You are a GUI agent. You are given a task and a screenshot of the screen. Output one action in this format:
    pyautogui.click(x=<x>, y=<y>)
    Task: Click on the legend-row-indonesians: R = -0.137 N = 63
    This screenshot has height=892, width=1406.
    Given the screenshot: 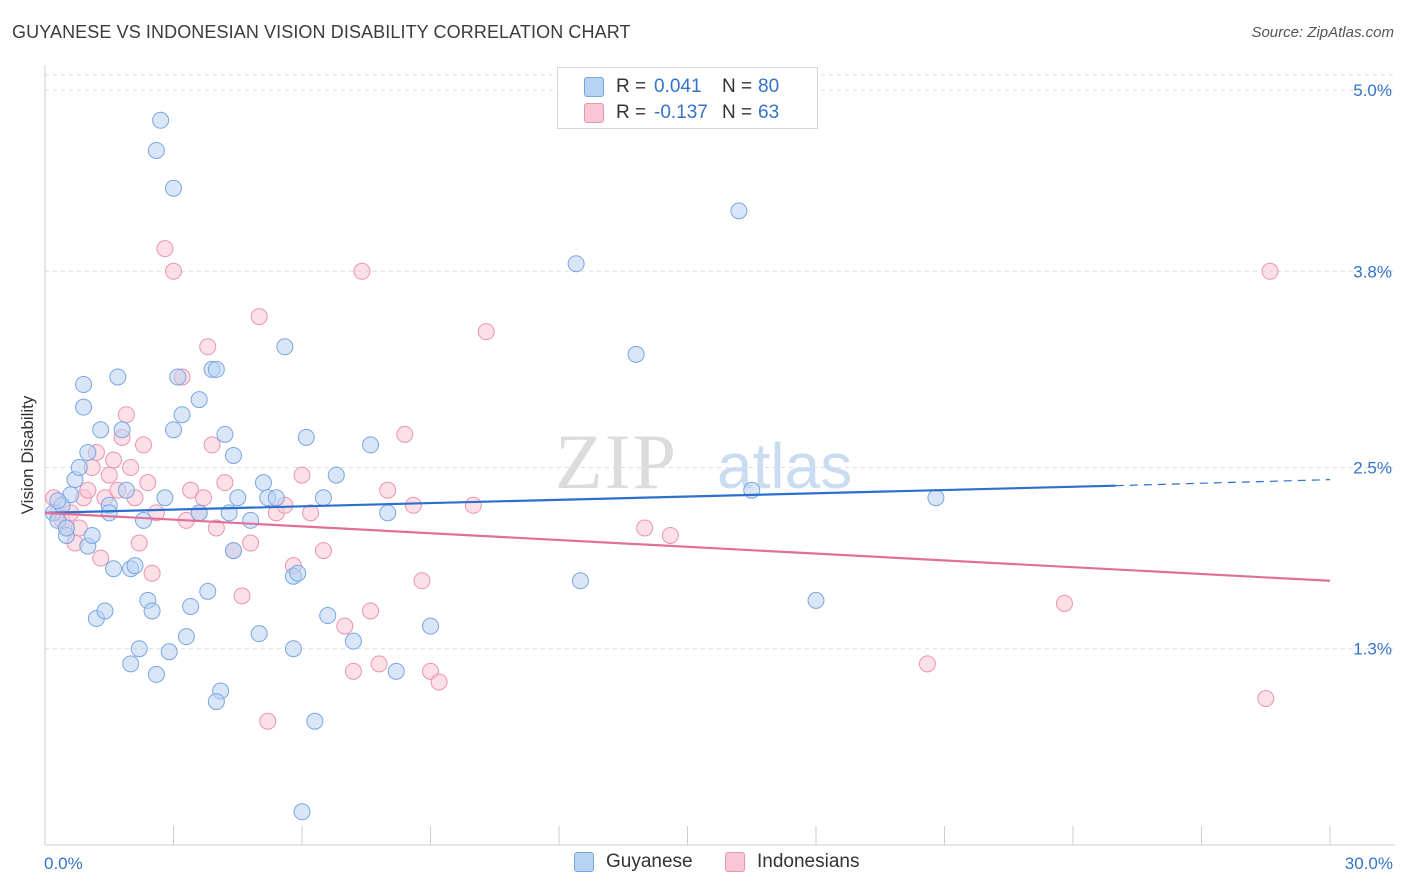 What is the action you would take?
    pyautogui.click(x=681, y=113)
    